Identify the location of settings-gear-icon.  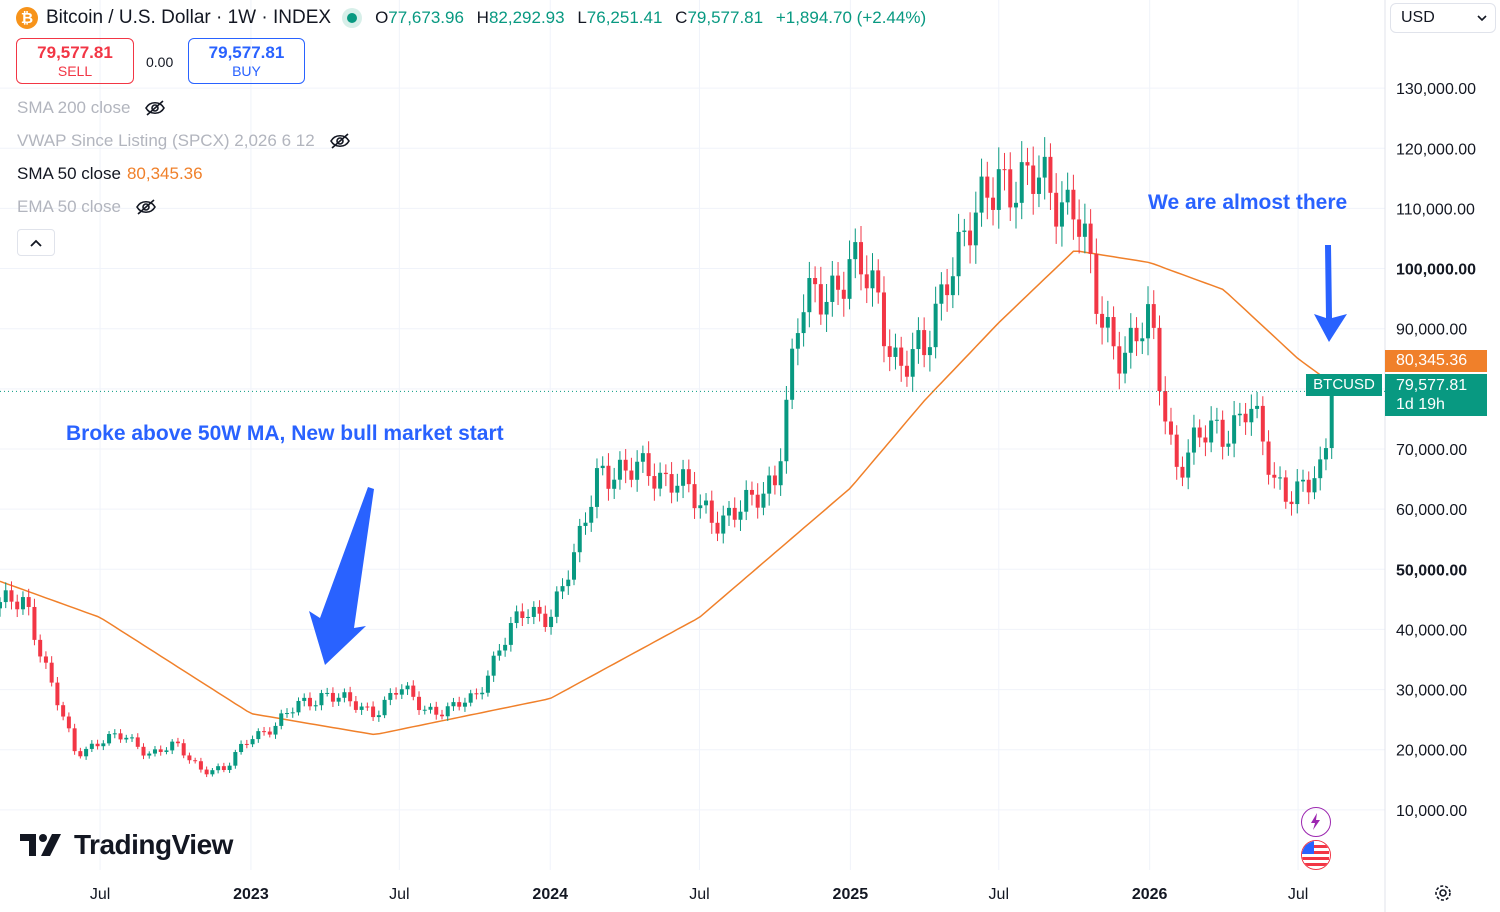
(1443, 893).